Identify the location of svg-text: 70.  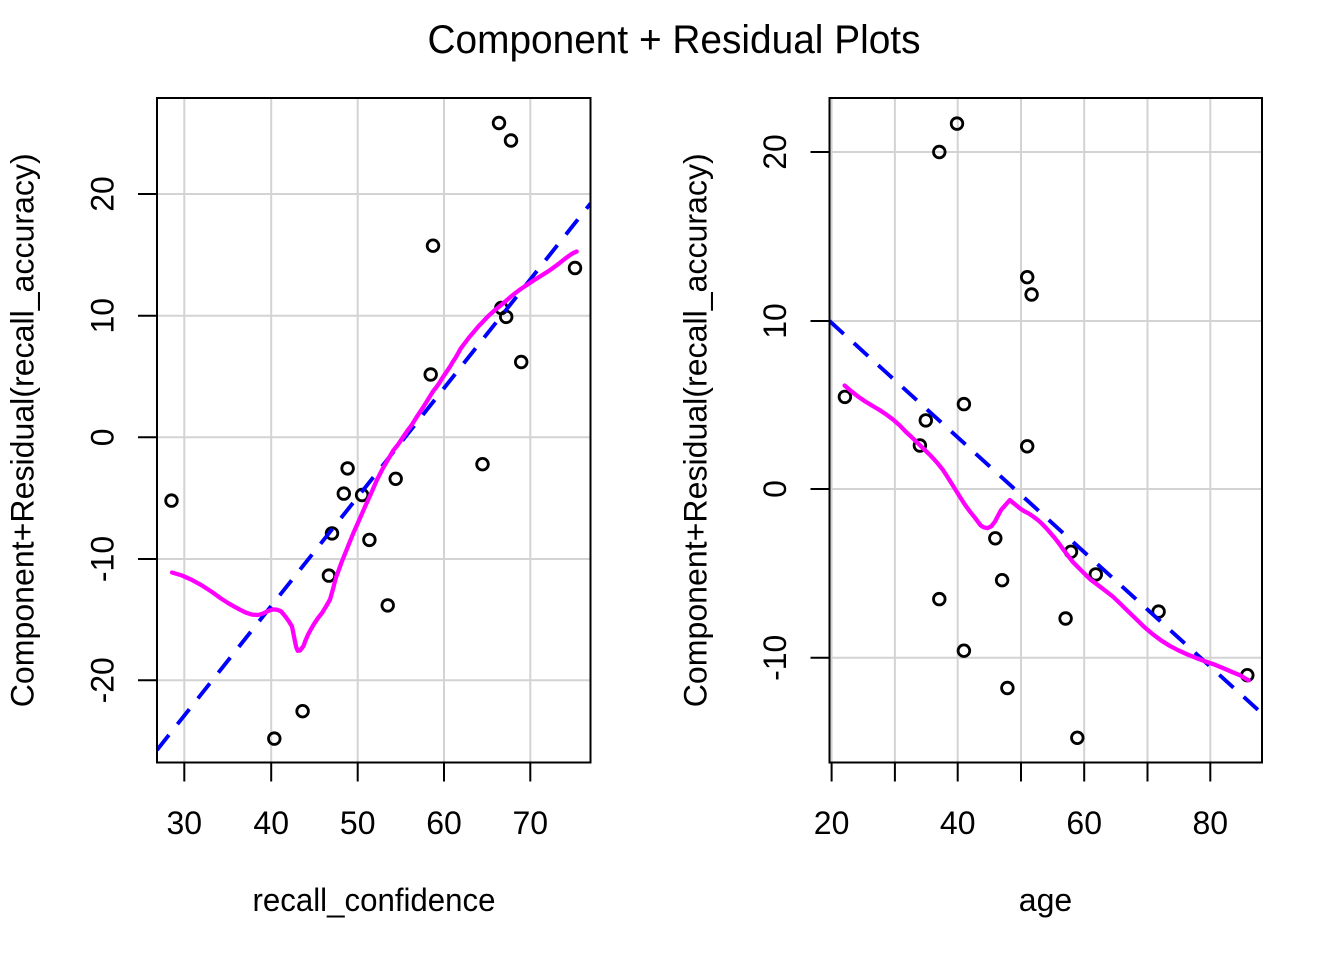
(531, 823).